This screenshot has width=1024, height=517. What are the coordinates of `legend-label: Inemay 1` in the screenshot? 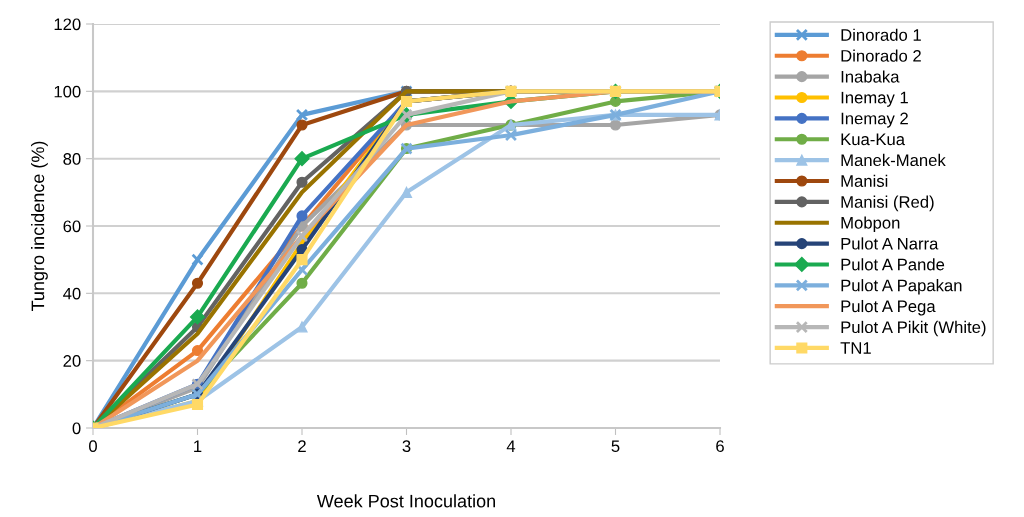 It's located at (874, 99).